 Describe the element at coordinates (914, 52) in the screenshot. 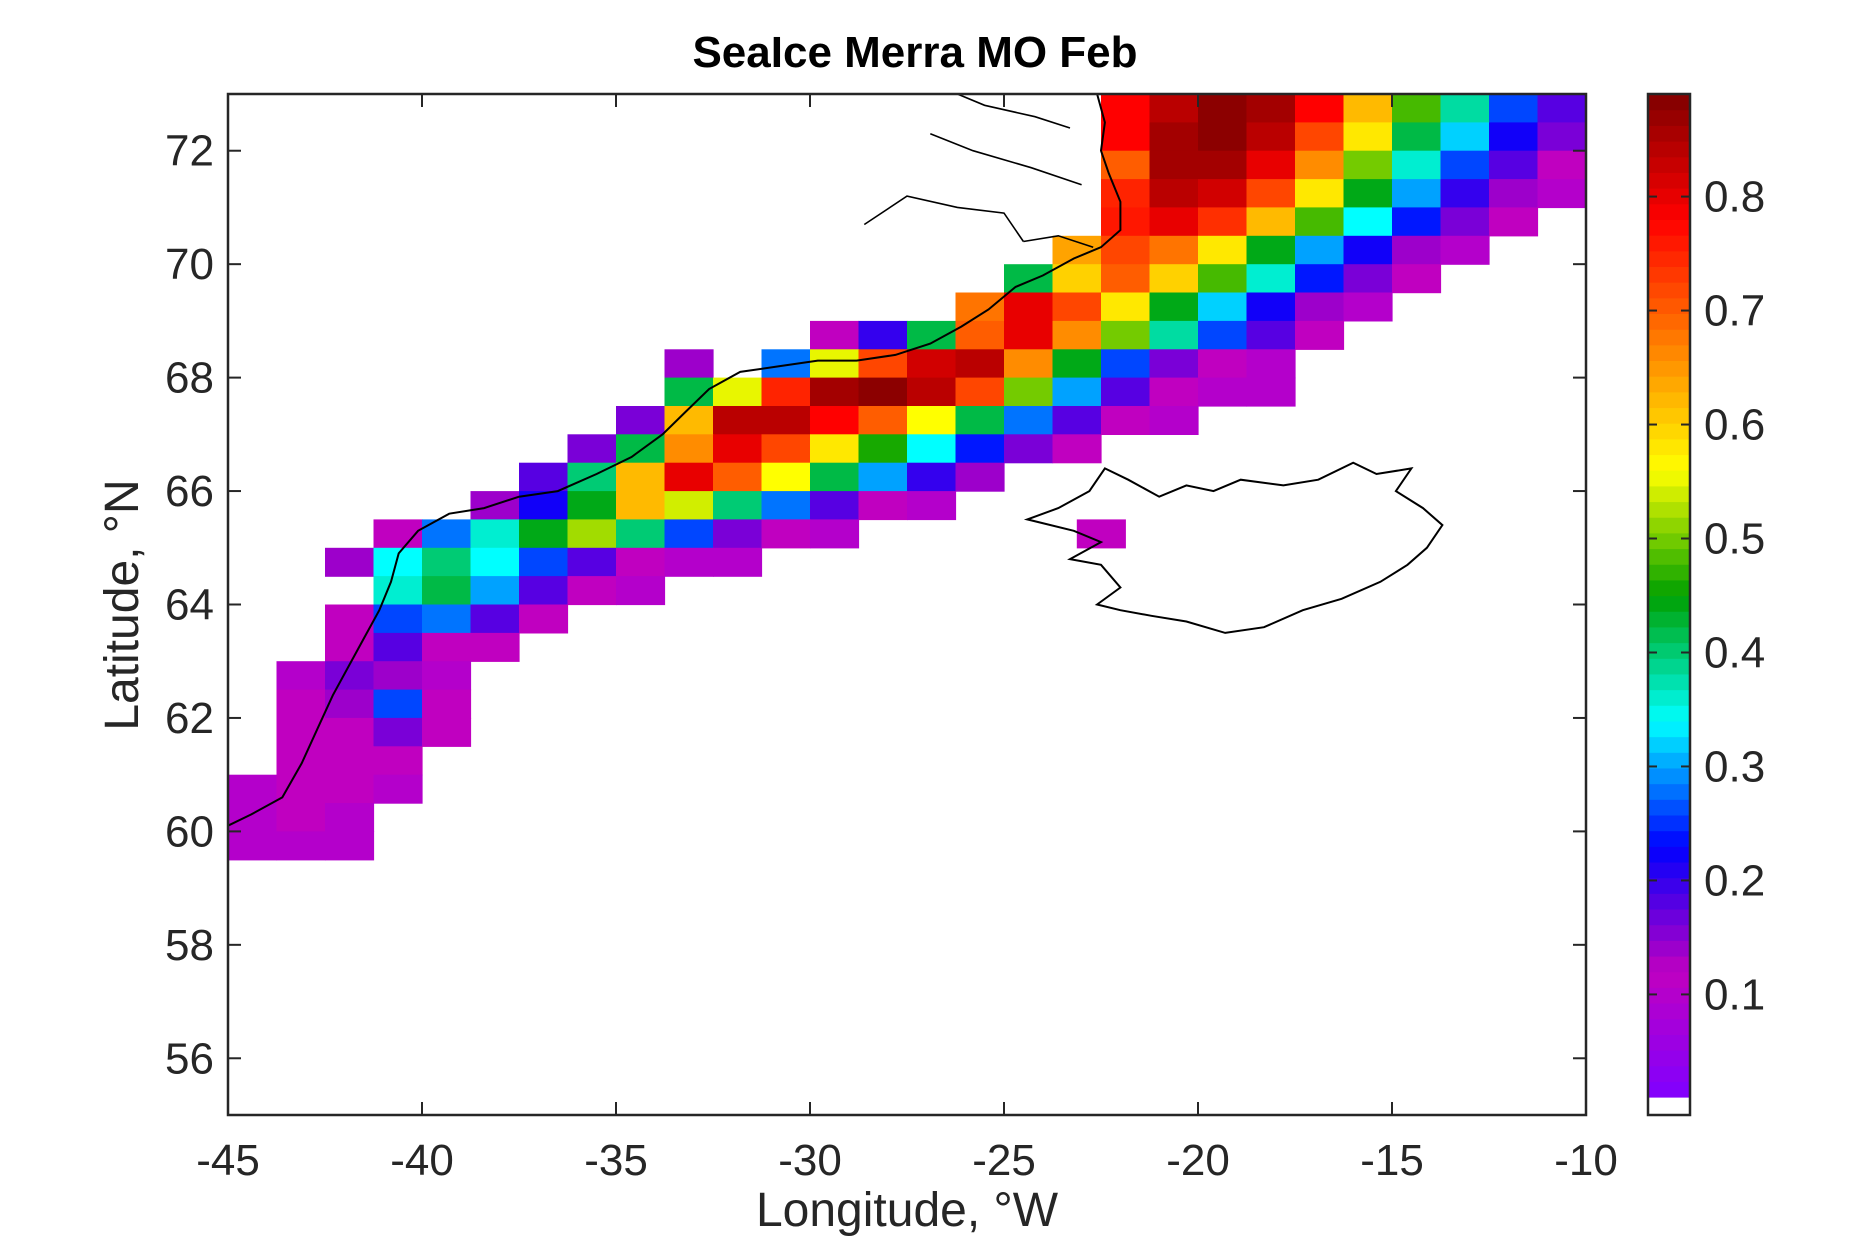

I see `chart-title: SeaIce Merra MO Feb` at that location.